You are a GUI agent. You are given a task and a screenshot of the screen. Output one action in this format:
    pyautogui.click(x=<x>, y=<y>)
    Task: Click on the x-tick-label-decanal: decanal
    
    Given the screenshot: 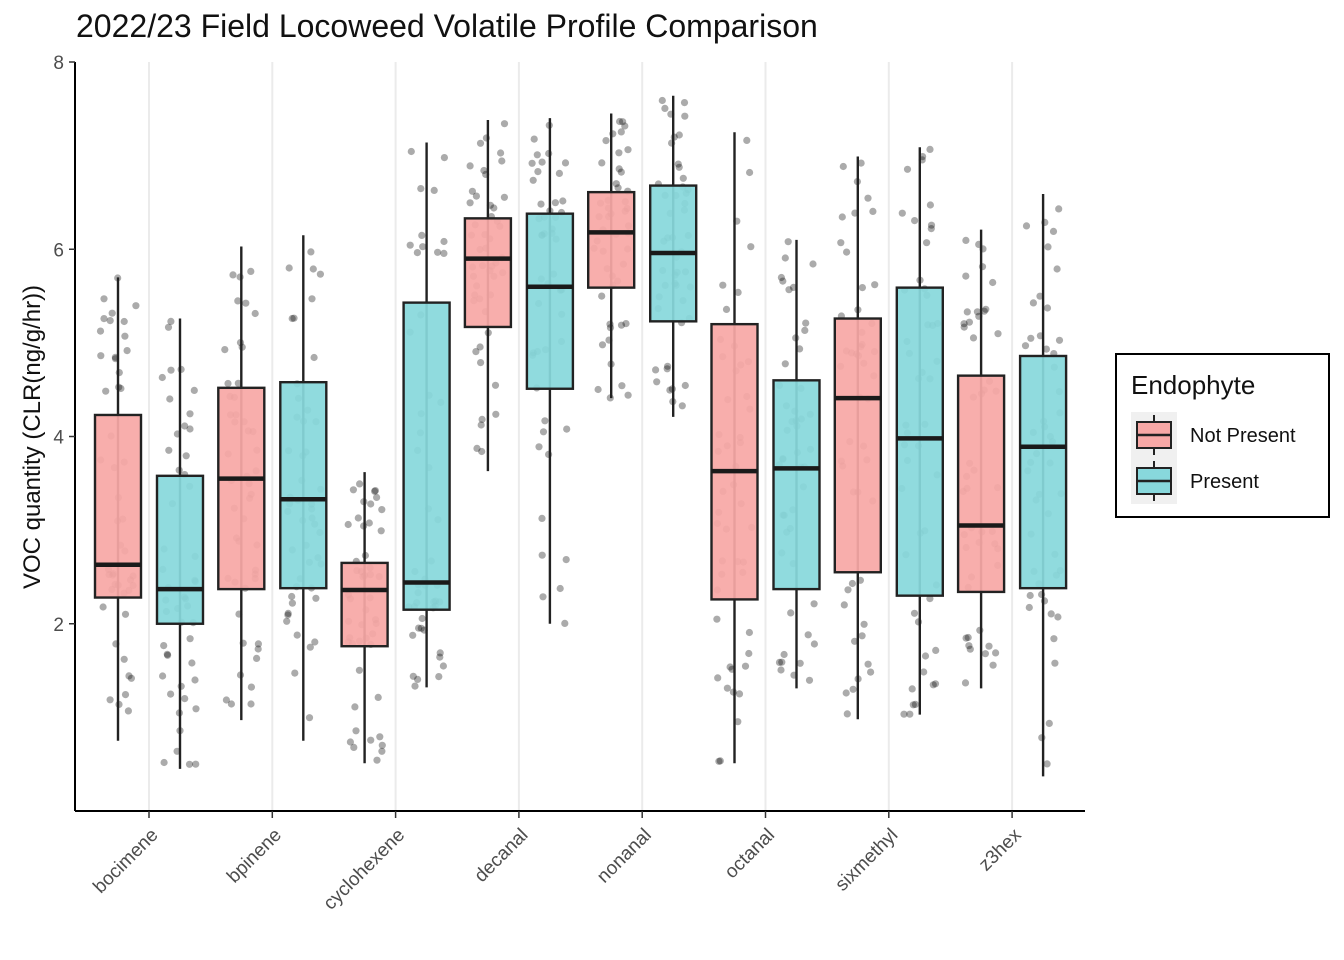 What is the action you would take?
    pyautogui.click(x=502, y=856)
    